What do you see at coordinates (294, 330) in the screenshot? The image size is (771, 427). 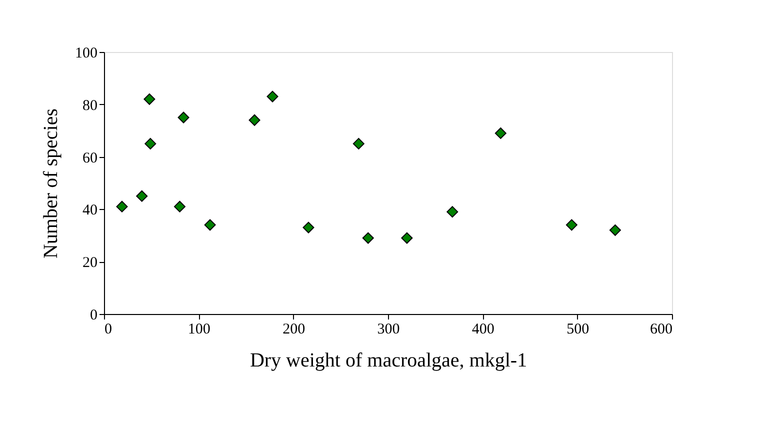 I see `x-tick-label: 200` at bounding box center [294, 330].